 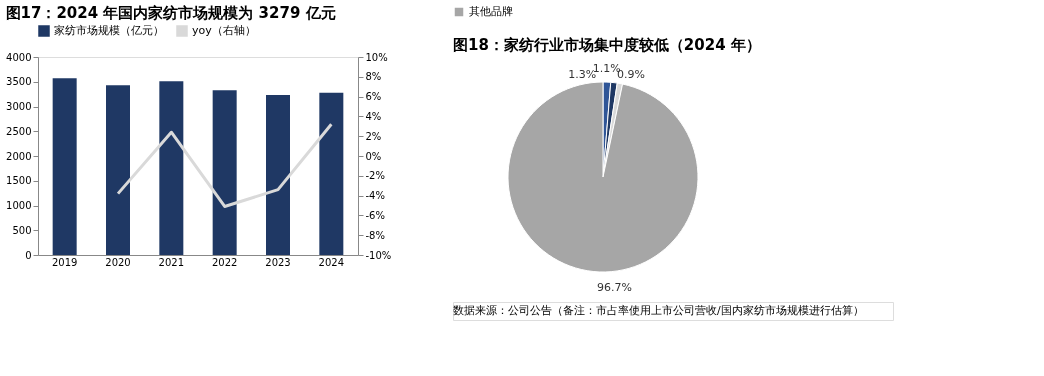 What do you see at coordinates (28, 255) in the screenshot?
I see `y-tick-label: 0` at bounding box center [28, 255].